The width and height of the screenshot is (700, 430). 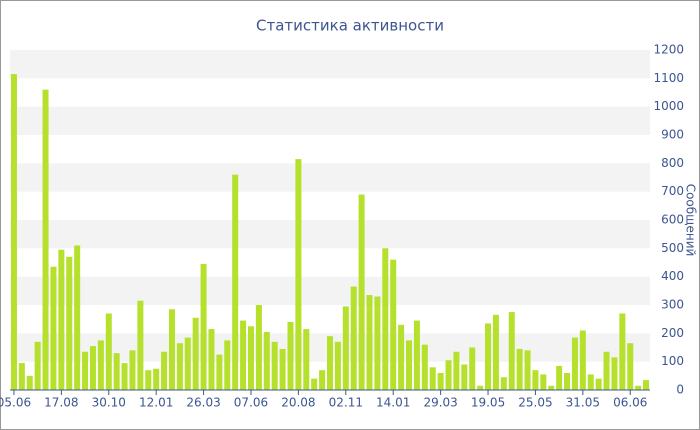 I want to click on y-tick-label: 200, so click(x=672, y=333).